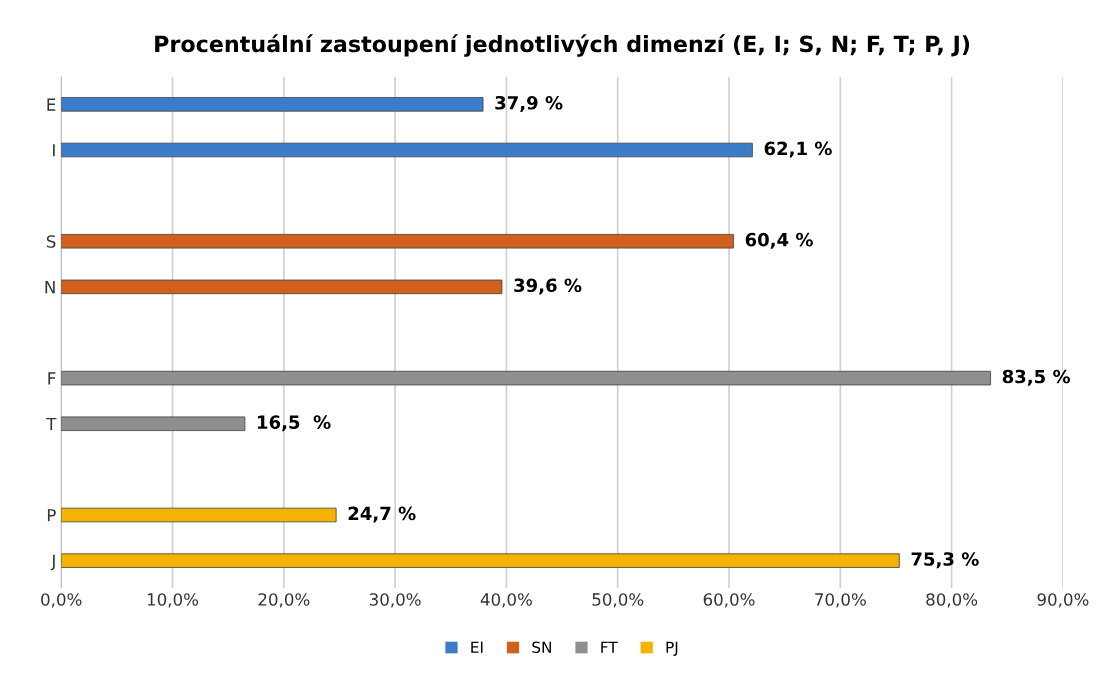 This screenshot has width=1113, height=700. What do you see at coordinates (54, 150) in the screenshot?
I see `y-tick-label: I` at bounding box center [54, 150].